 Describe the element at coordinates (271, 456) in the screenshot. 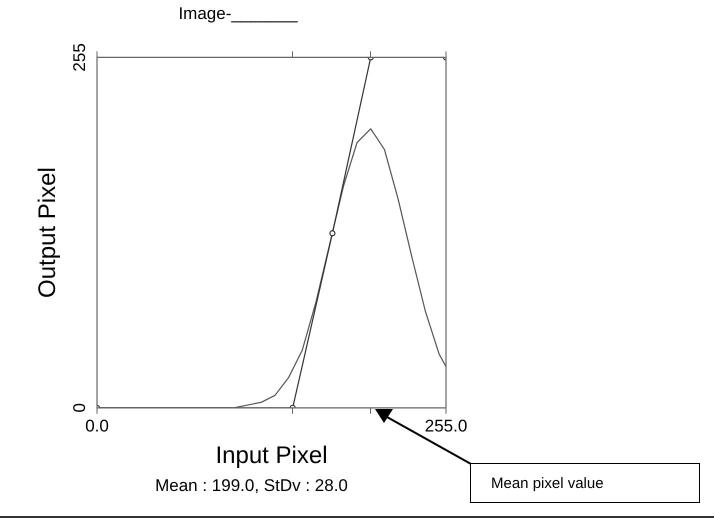

I see `x-axis-title: Input Pixel` at that location.